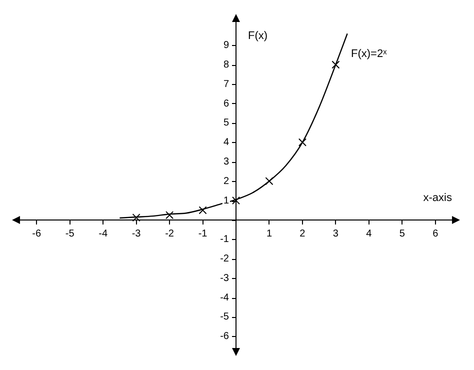 The height and width of the screenshot is (370, 474). Describe the element at coordinates (70, 234) in the screenshot. I see `x-tick-label: -5` at that location.